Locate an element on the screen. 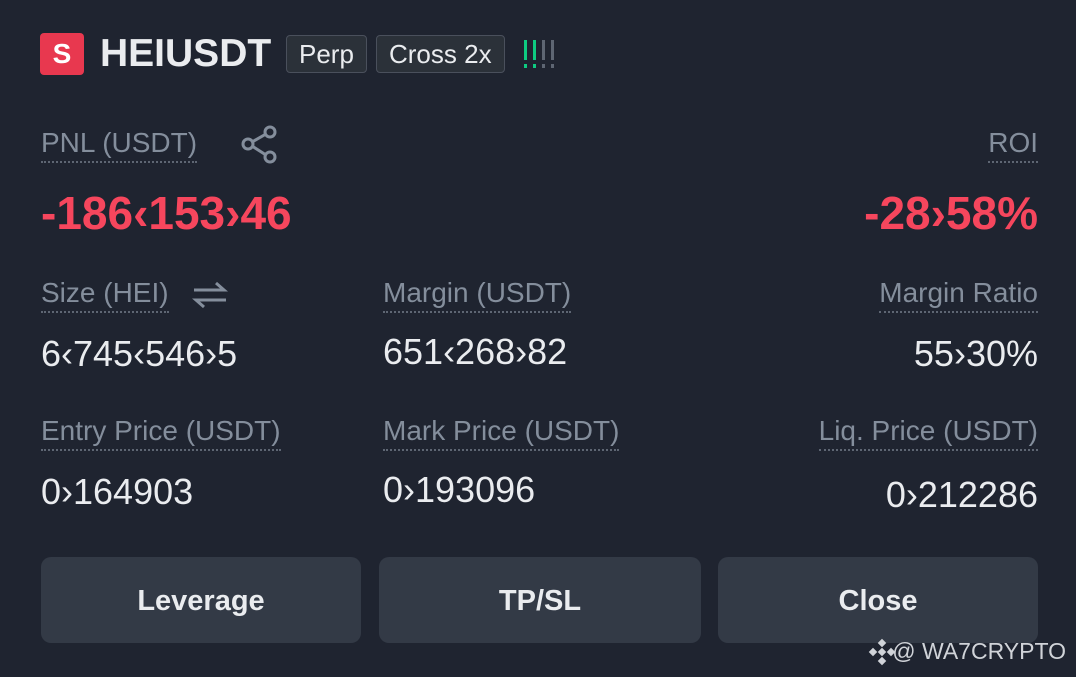 The width and height of the screenshot is (1076, 677). field-value: 0›193096 is located at coordinates (459, 489).